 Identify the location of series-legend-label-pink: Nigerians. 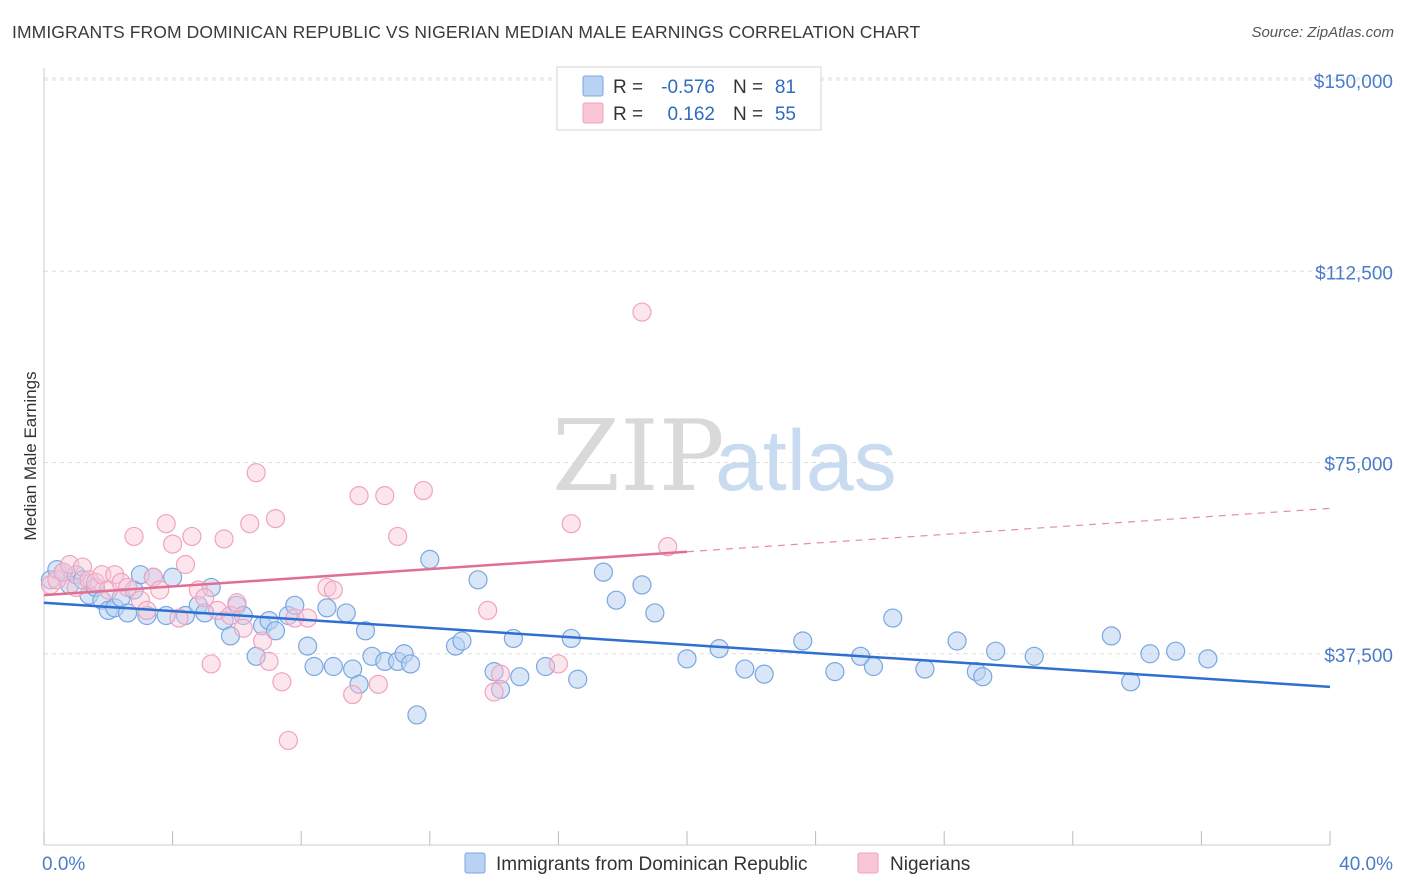
(930, 864).